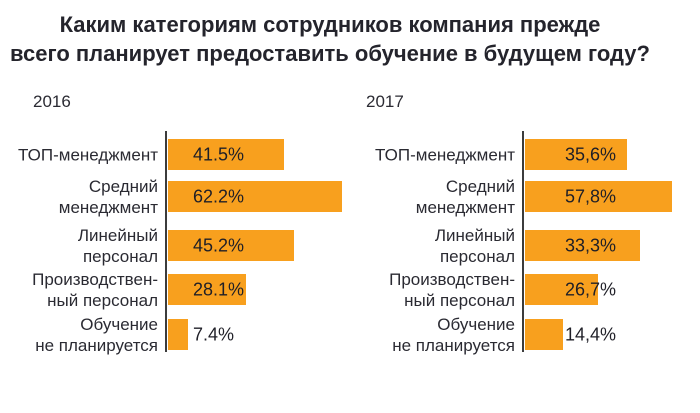 The height and width of the screenshot is (413, 700). I want to click on bar-value-label: 14,4%, so click(591, 334).